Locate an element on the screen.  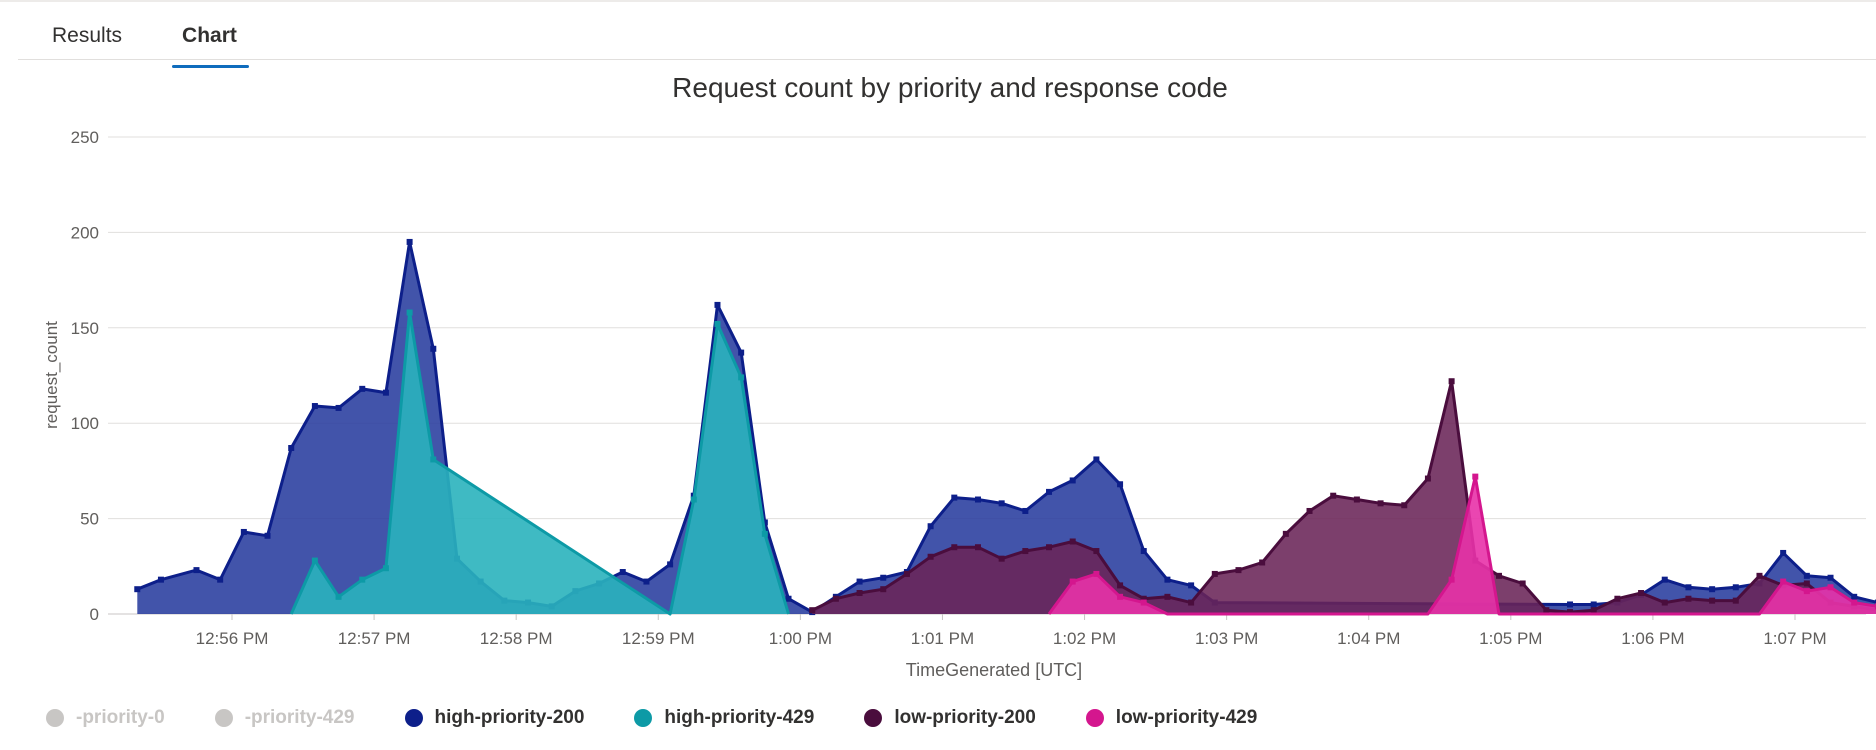
y-tick-label: 0 is located at coordinates (94, 614).